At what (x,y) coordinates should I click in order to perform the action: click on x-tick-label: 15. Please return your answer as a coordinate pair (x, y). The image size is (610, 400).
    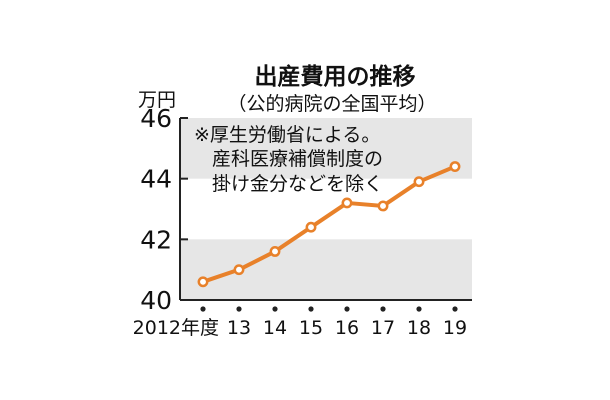
    Looking at the image, I should click on (311, 328).